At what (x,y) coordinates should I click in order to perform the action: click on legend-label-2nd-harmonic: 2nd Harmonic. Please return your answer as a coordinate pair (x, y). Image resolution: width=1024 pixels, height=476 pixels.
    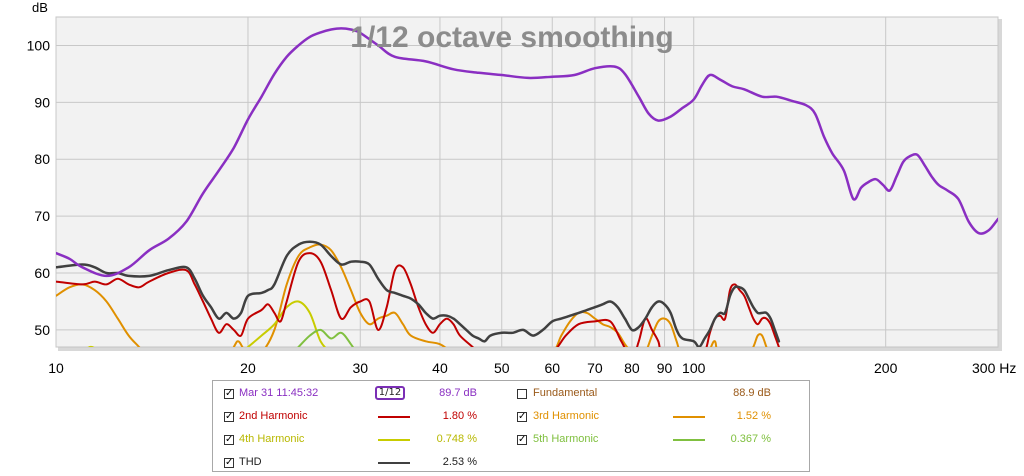
    Looking at the image, I should click on (273, 416).